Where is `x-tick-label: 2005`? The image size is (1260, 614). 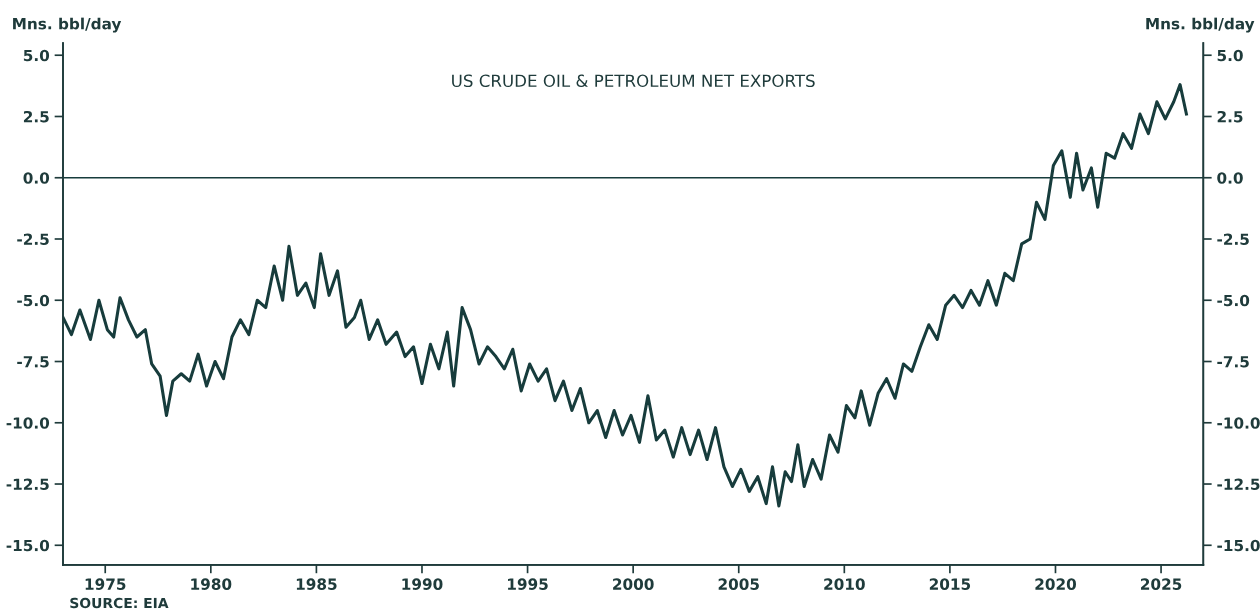 x-tick-label: 2005 is located at coordinates (738, 584).